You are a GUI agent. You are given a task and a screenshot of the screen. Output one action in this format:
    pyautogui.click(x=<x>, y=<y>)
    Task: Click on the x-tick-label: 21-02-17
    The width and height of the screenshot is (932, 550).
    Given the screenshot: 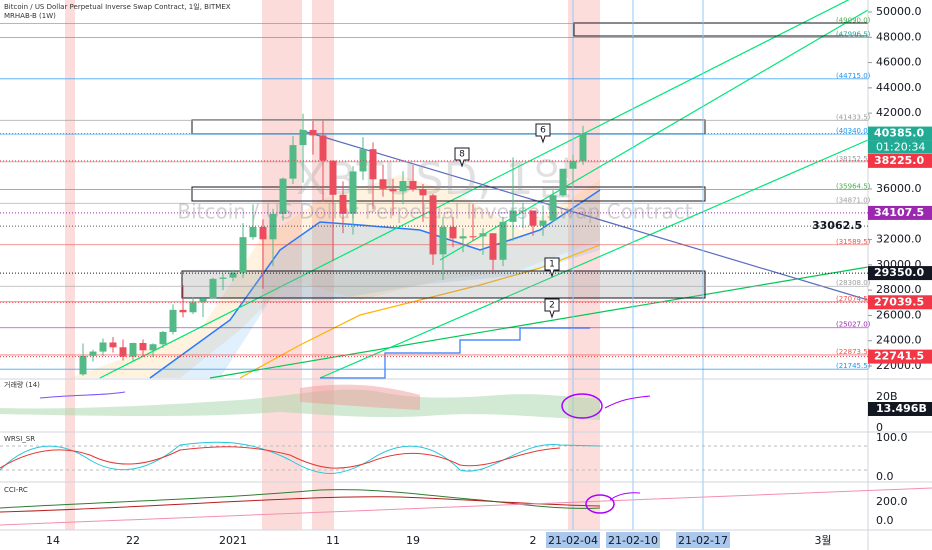 What is the action you would take?
    pyautogui.click(x=703, y=540)
    